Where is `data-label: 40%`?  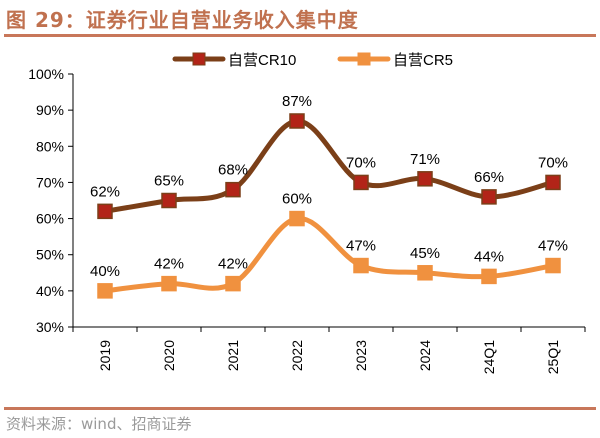 data-label: 40% is located at coordinates (105, 271).